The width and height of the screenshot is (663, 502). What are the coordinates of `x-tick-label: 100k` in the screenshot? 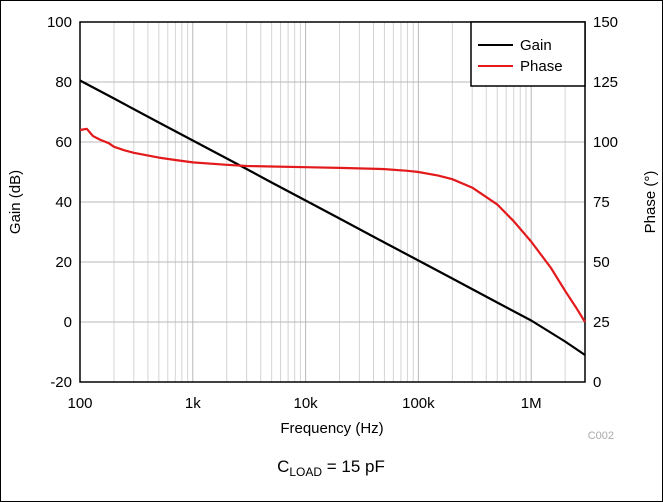 It's located at (418, 403).